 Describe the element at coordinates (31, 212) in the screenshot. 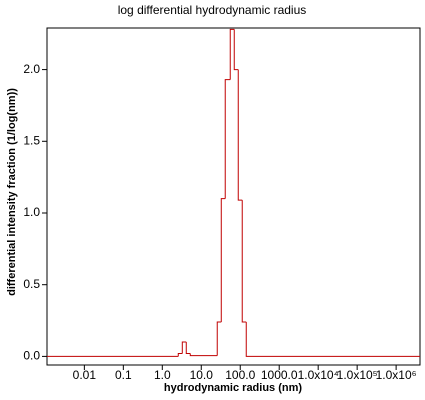

I see `y-tick-label: 1.0` at that location.